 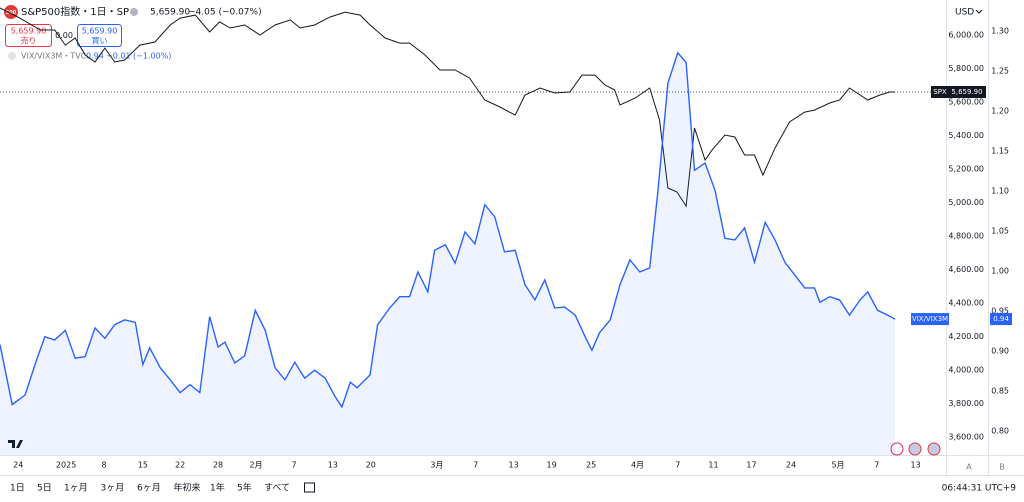 What do you see at coordinates (95, 56) in the screenshot?
I see `compare-price: 0.94` at bounding box center [95, 56].